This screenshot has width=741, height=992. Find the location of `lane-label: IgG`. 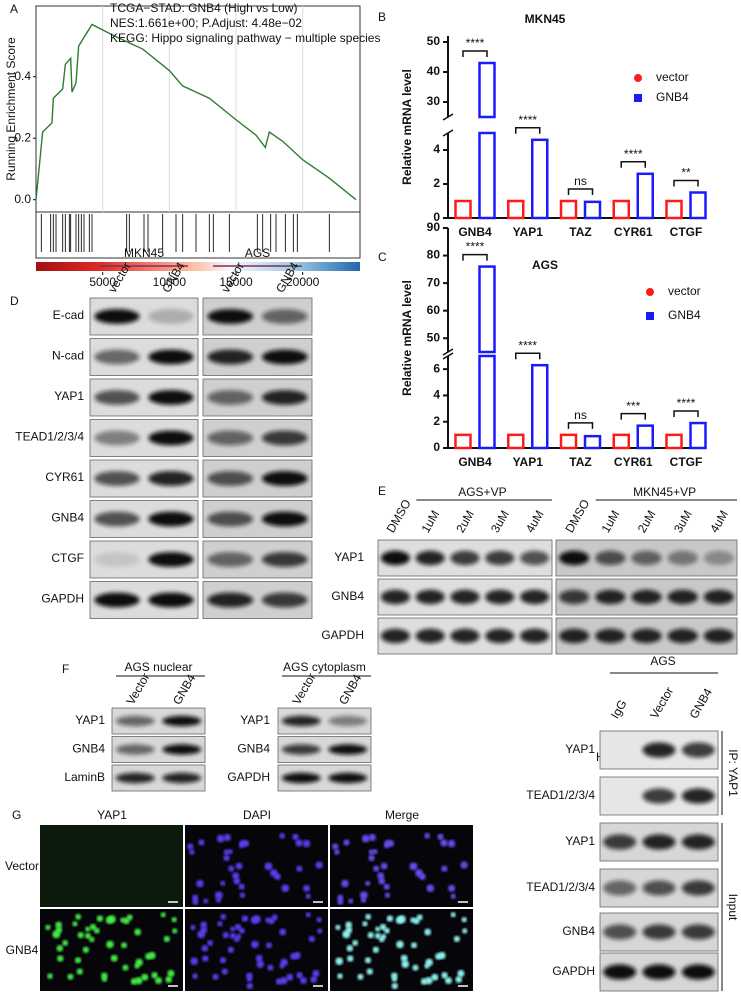

lane-label: IgG is located at coordinates (619, 709).